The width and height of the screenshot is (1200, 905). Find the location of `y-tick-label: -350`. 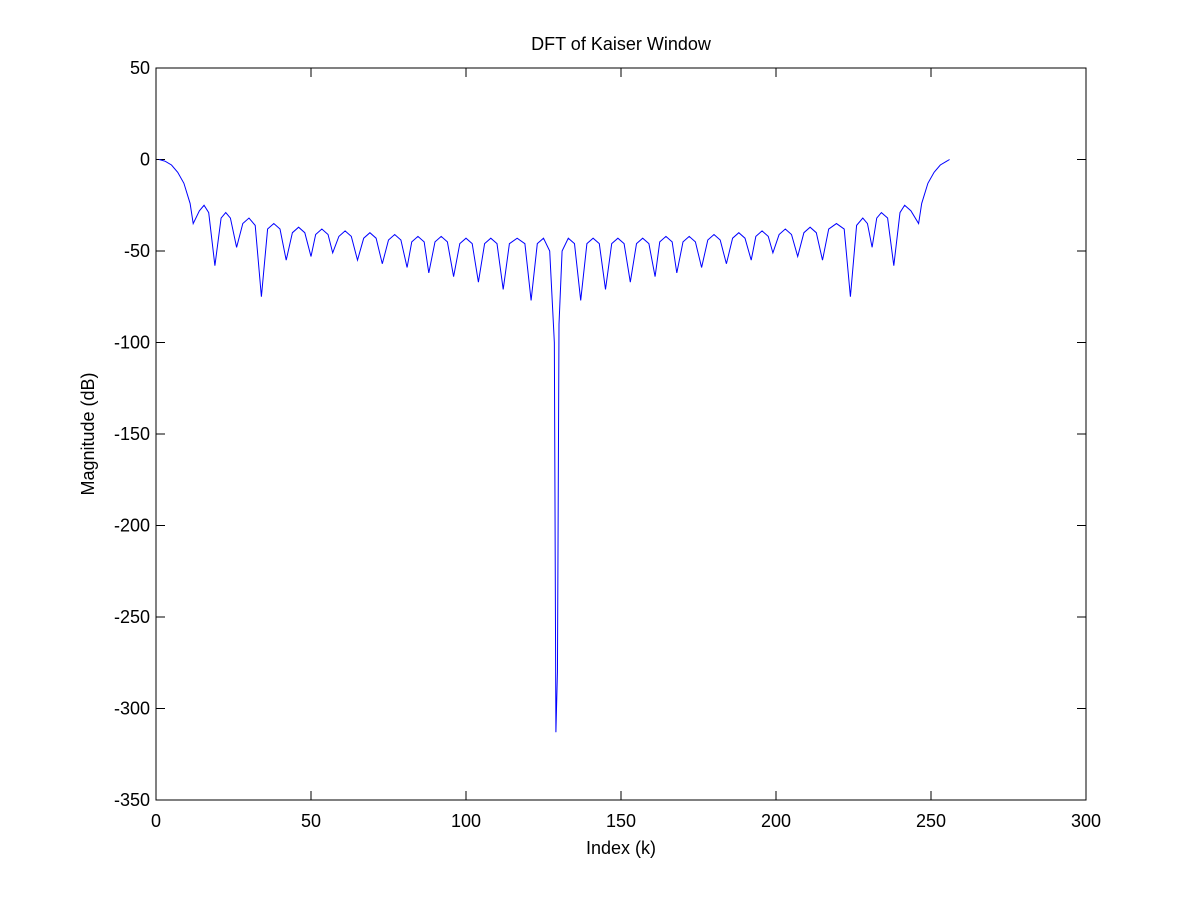

y-tick-label: -350 is located at coordinates (132, 800).